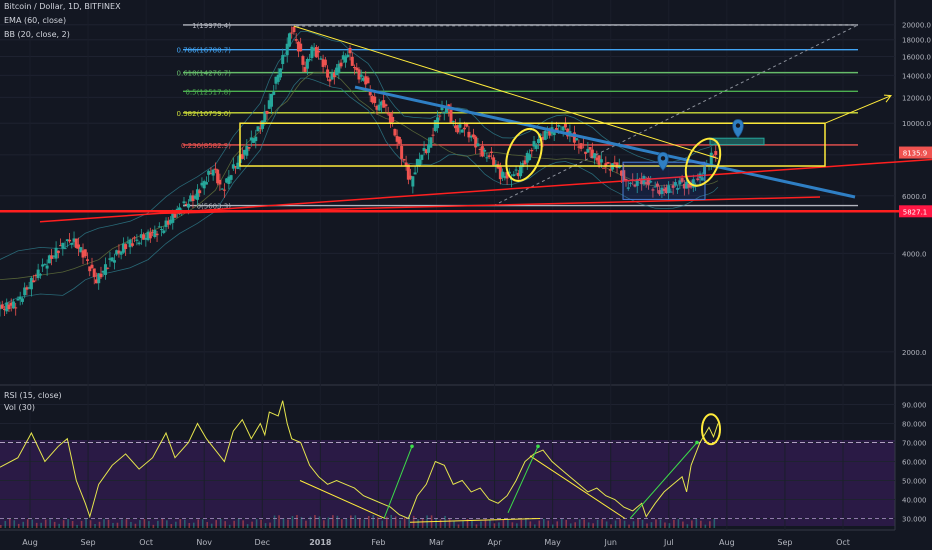  Describe the element at coordinates (320, 542) in the screenshot. I see `x-tick-label: 2018` at that location.